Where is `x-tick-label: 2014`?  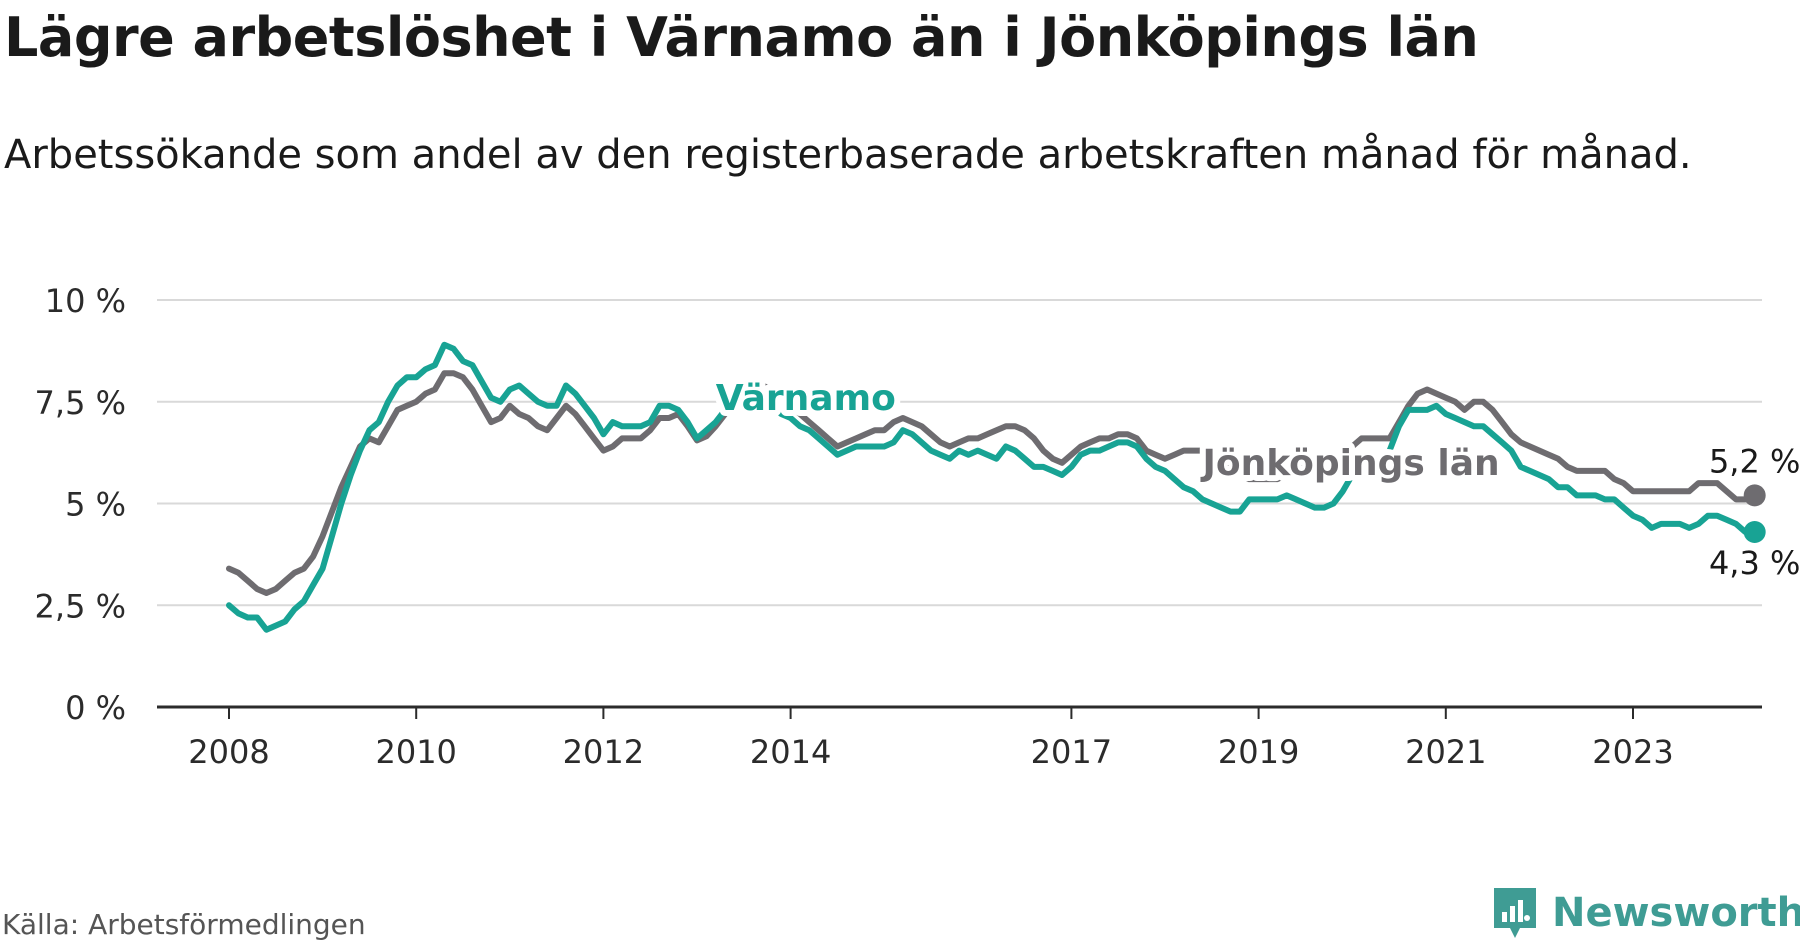 x-tick-label: 2014 is located at coordinates (790, 752).